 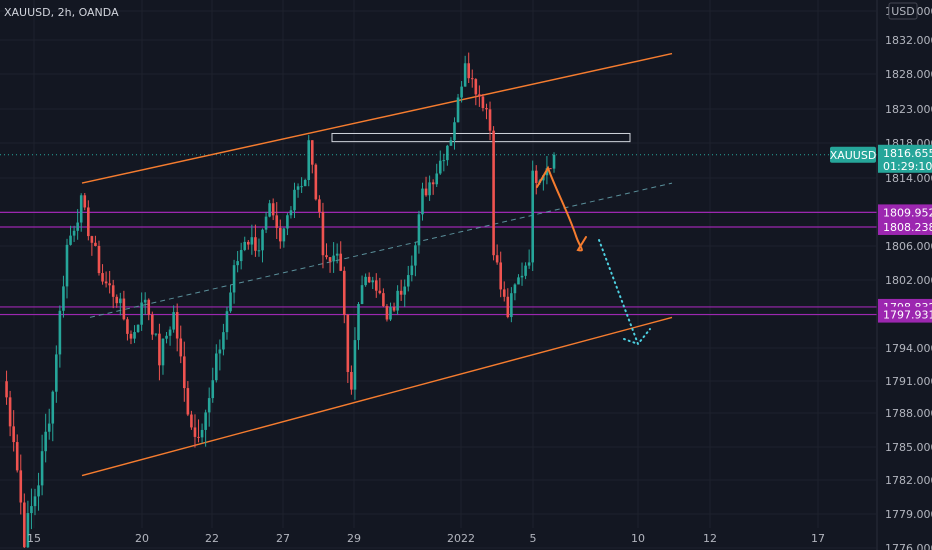 What do you see at coordinates (142, 538) in the screenshot?
I see `time-tick-label: 20` at bounding box center [142, 538].